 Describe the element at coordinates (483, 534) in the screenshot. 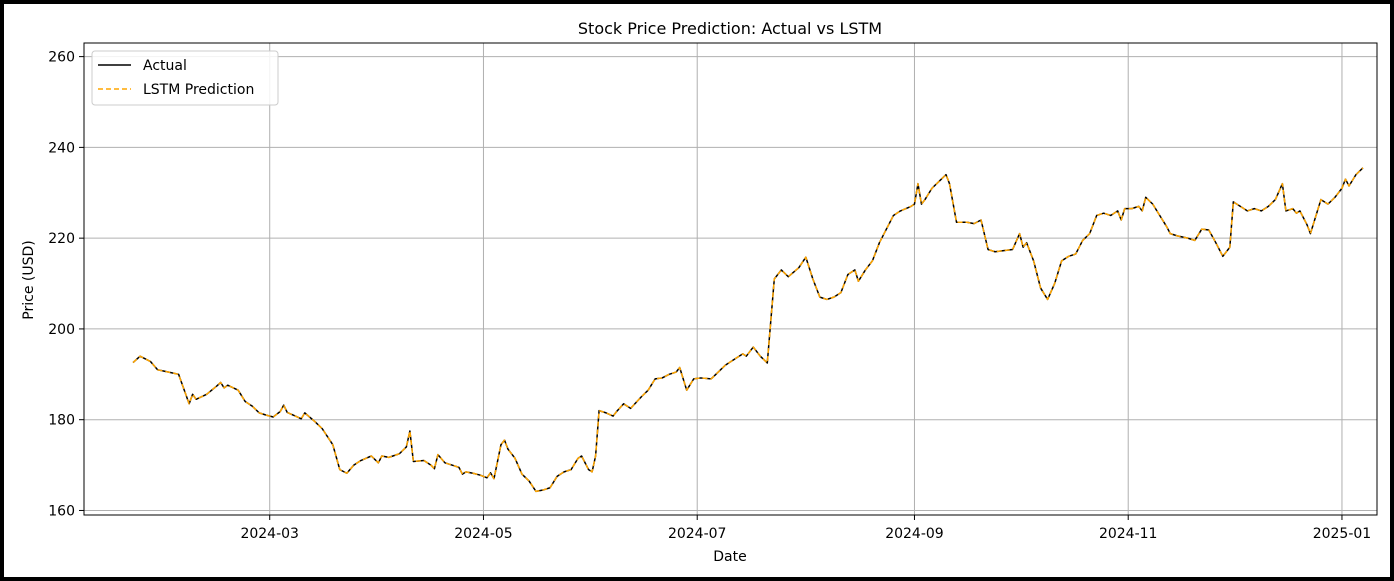

I see `x-tick-label: 2024-05` at that location.